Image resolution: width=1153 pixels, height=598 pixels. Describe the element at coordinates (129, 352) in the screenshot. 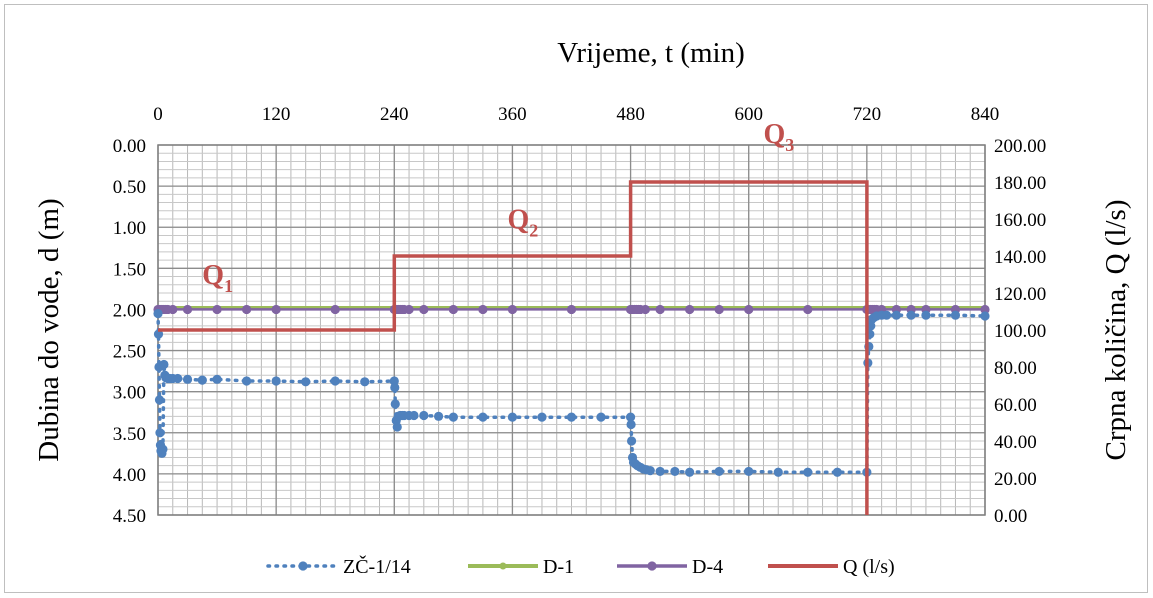

I see `y-left-tick-label: 2.50` at that location.